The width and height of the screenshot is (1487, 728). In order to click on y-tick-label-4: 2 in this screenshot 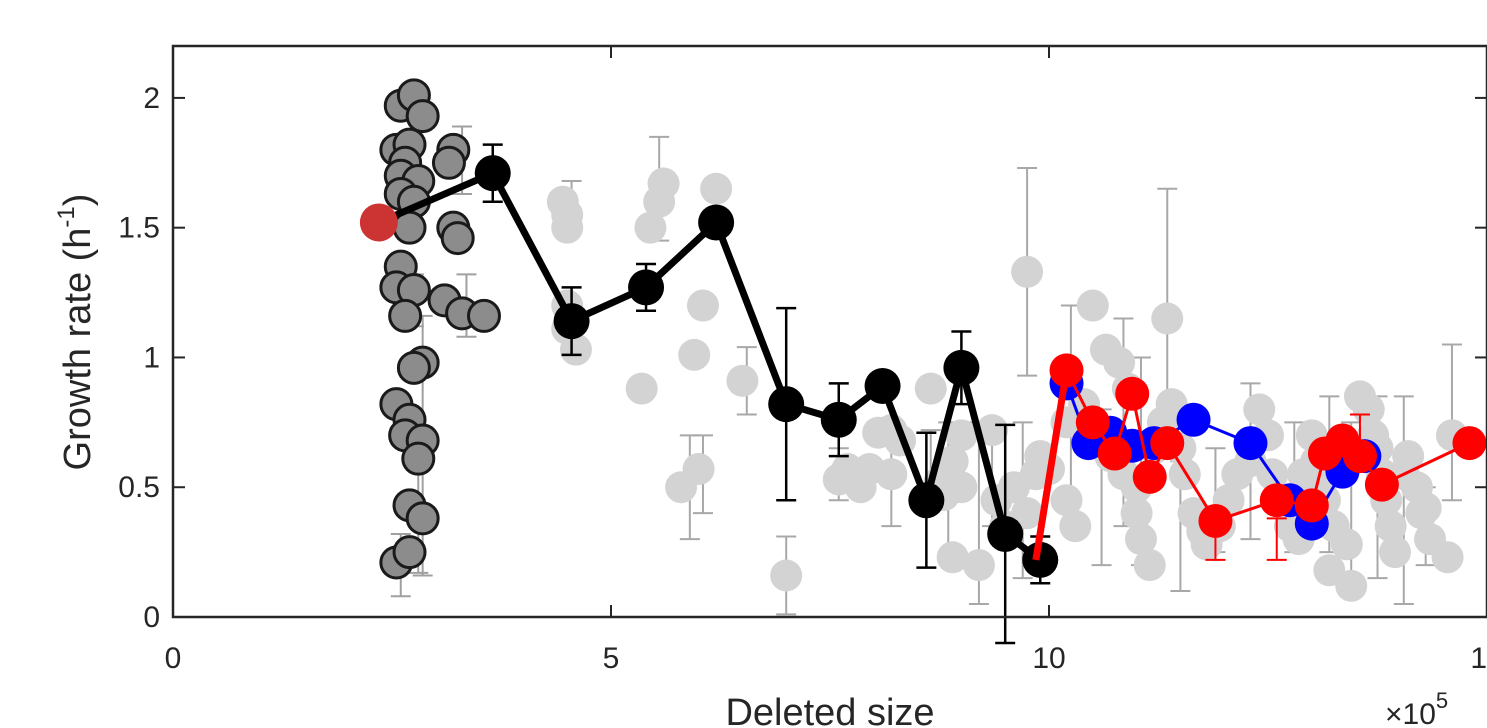, I will do `click(151, 98)`.